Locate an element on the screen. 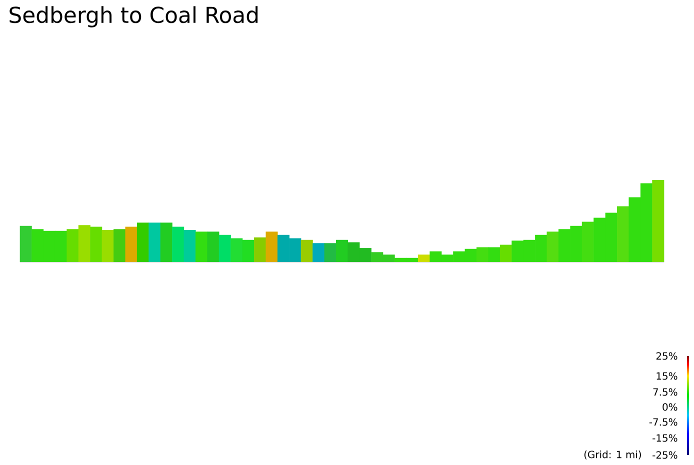 The height and width of the screenshot is (465, 694). text: 15% is located at coordinates (667, 376).